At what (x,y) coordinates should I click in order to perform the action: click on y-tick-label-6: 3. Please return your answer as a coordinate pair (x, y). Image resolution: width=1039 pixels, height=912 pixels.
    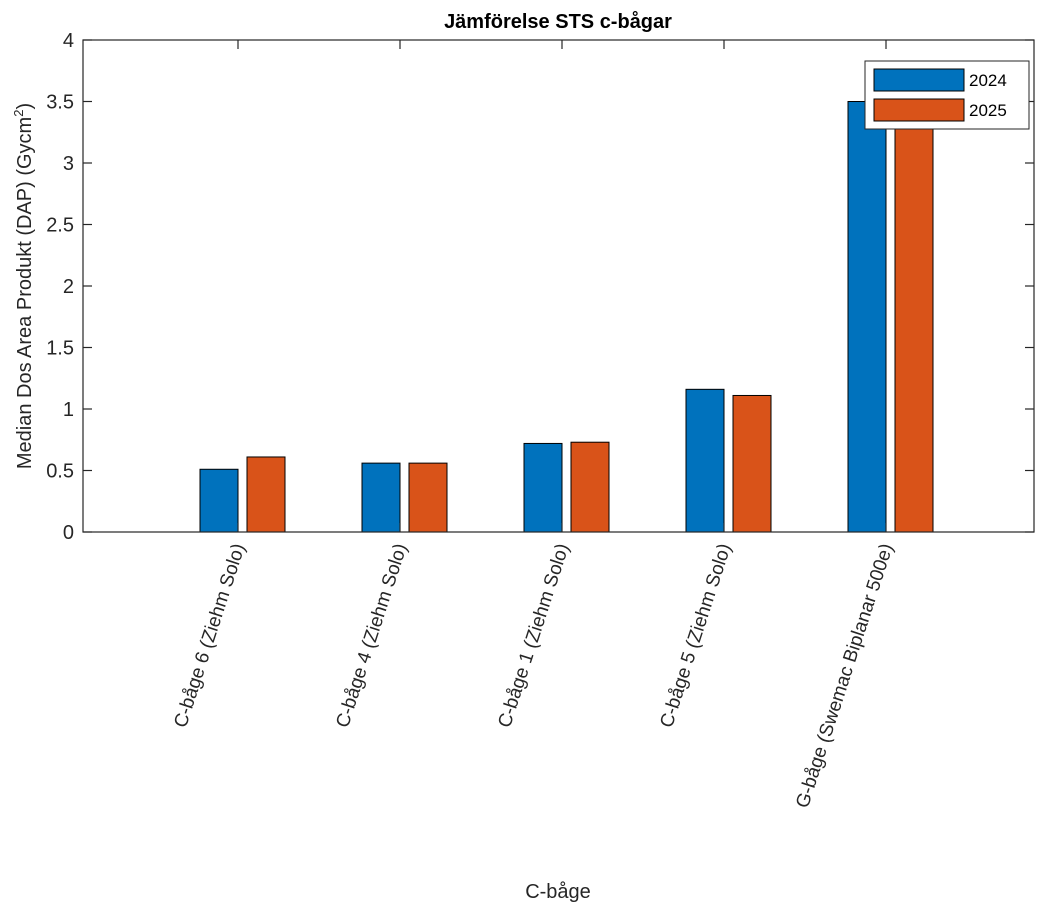
    Looking at the image, I should click on (68, 164).